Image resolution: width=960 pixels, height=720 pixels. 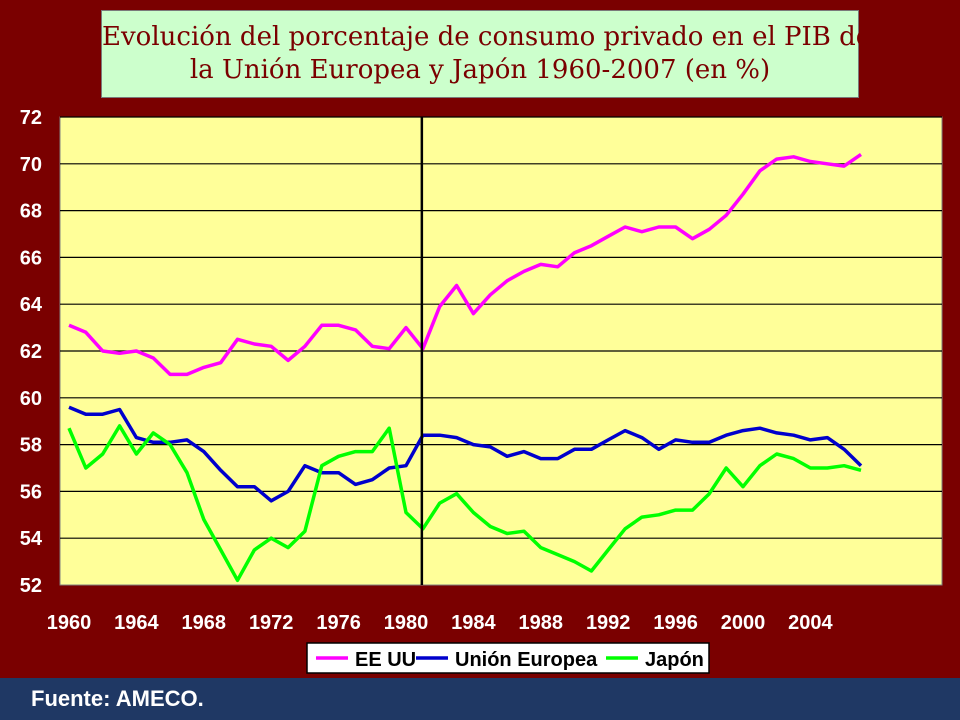 I want to click on legend-box, so click(x=508, y=658).